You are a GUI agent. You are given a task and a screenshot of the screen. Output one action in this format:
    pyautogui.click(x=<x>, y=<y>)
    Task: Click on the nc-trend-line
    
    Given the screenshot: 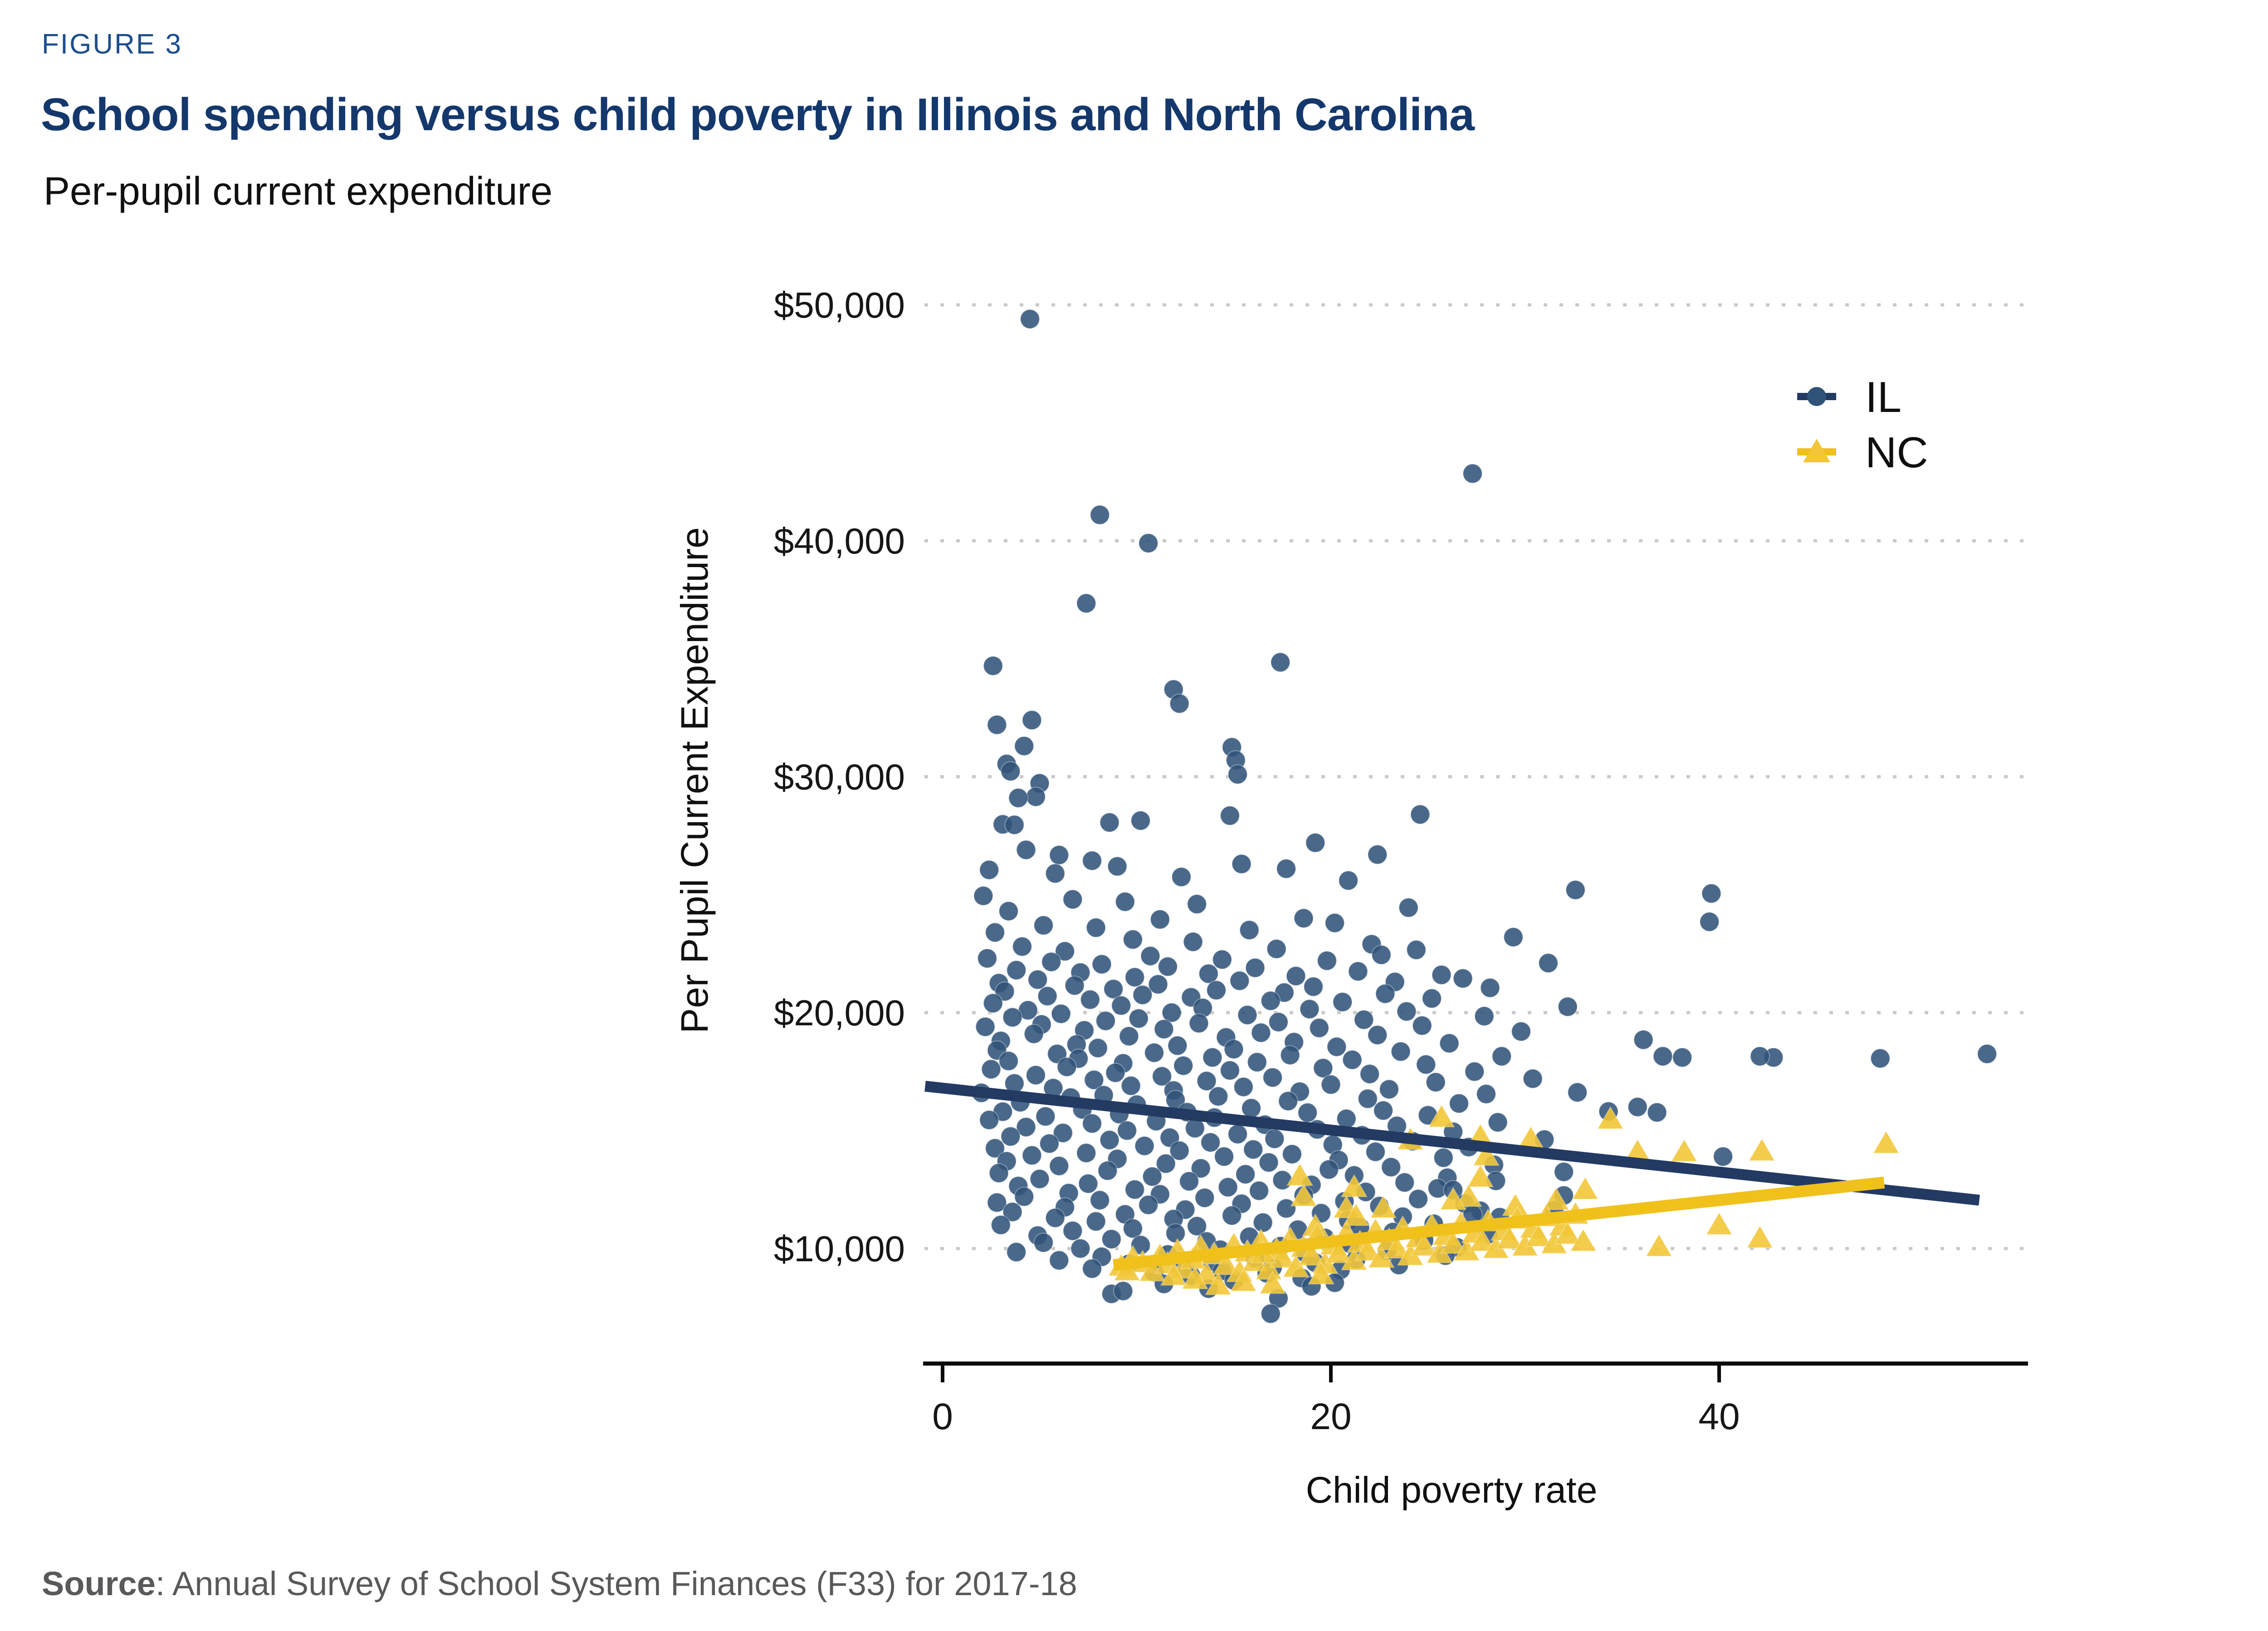 What is the action you would take?
    pyautogui.click(x=1499, y=1223)
    